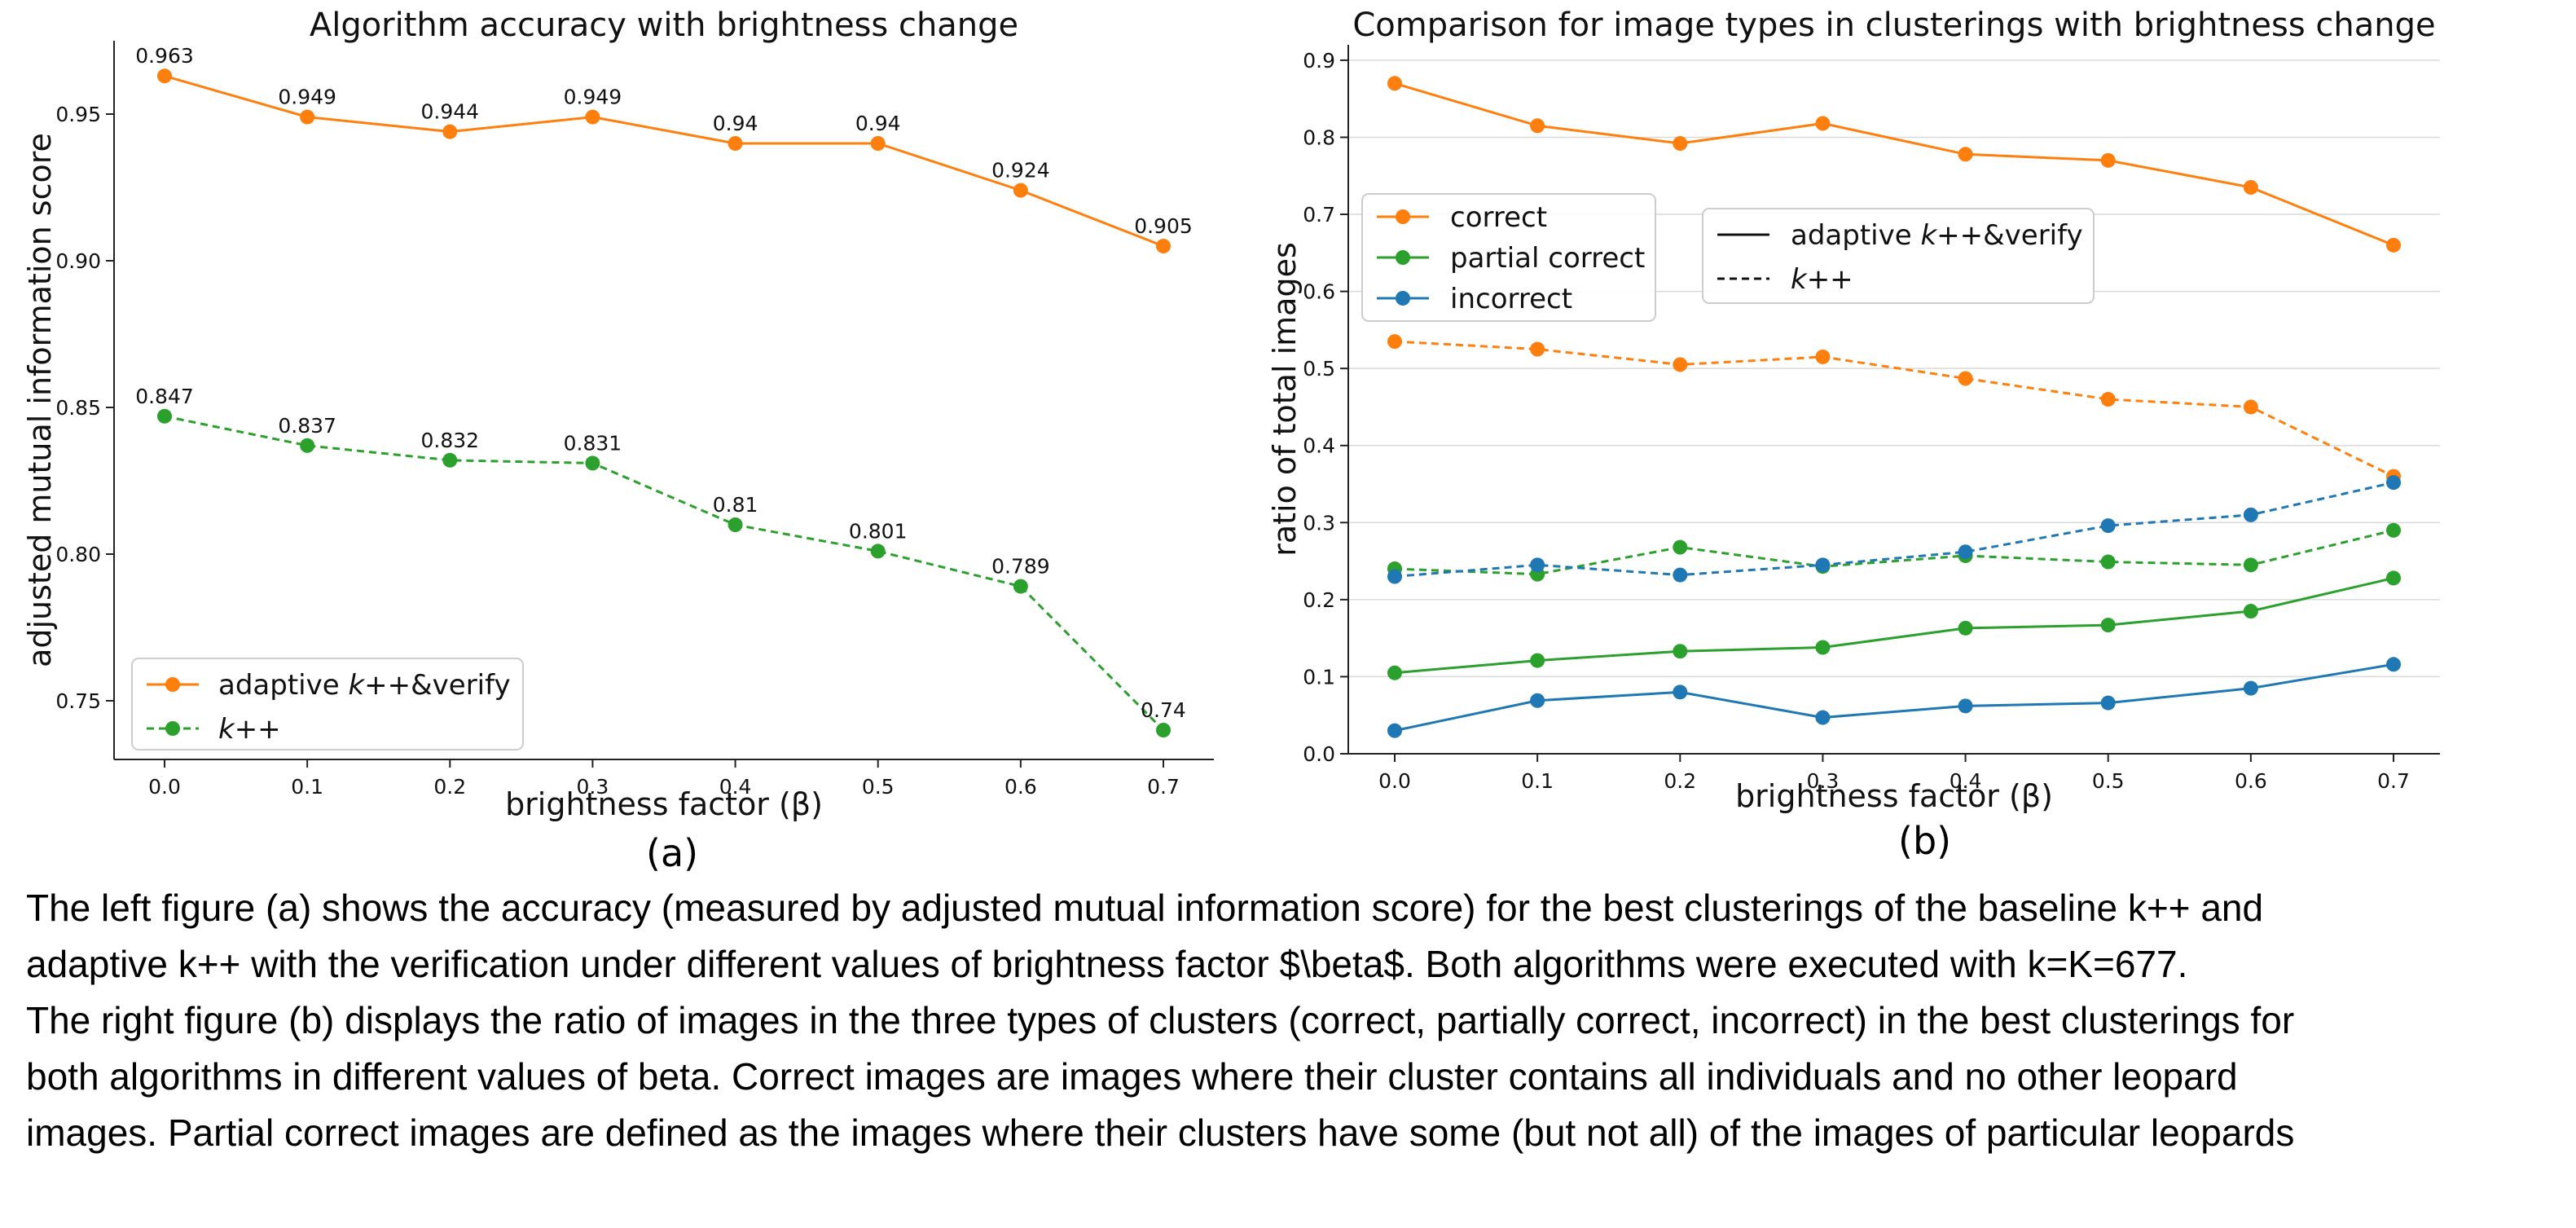 Image resolution: width=2576 pixels, height=1228 pixels. What do you see at coordinates (164, 56) in the screenshot?
I see `data-label: 0.963` at bounding box center [164, 56].